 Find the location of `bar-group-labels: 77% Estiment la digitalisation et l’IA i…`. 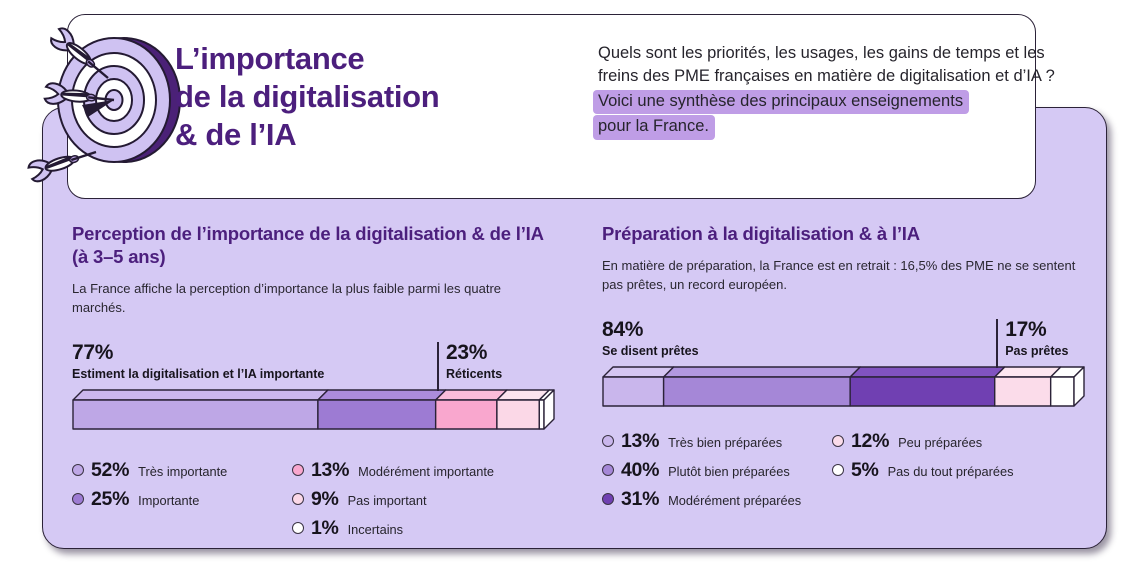

bar-group-labels: 77% Estiment la digitalisation et l’IA i… is located at coordinates (309, 366).